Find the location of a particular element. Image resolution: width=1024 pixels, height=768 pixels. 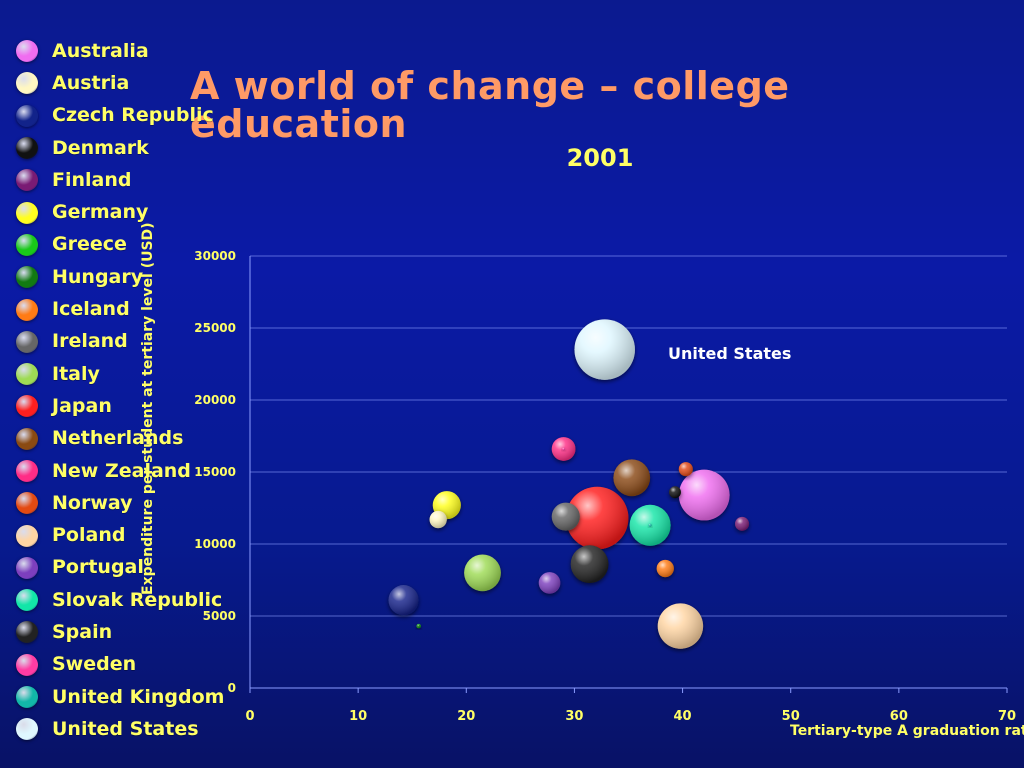

x-tick-label: 20 is located at coordinates (466, 716).